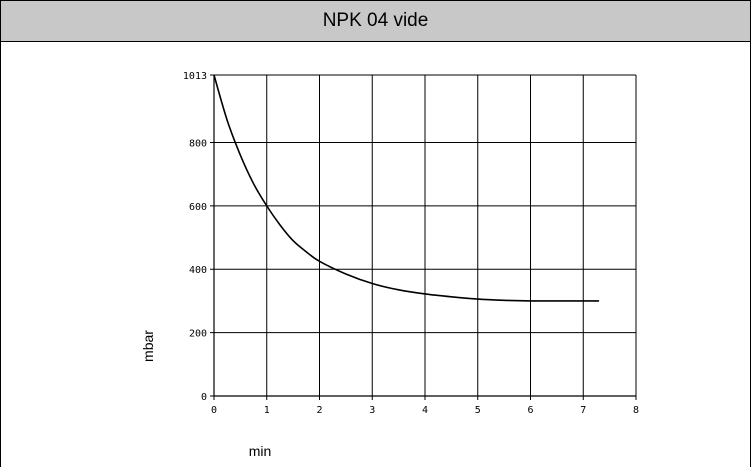 This screenshot has height=467, width=751. What do you see at coordinates (195, 76) in the screenshot?
I see `y-tick-label: 1013` at bounding box center [195, 76].